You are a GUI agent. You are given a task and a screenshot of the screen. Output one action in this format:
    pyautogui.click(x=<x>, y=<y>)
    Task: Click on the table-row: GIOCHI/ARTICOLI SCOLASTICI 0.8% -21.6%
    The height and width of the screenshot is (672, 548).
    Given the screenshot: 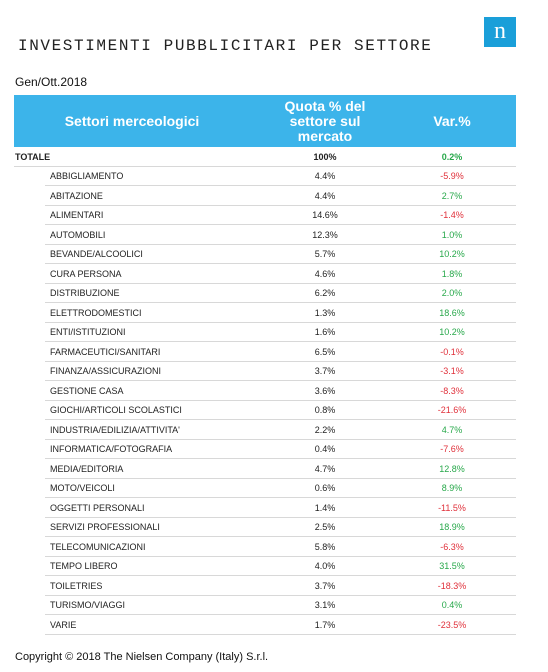 What is the action you would take?
    pyautogui.click(x=265, y=410)
    